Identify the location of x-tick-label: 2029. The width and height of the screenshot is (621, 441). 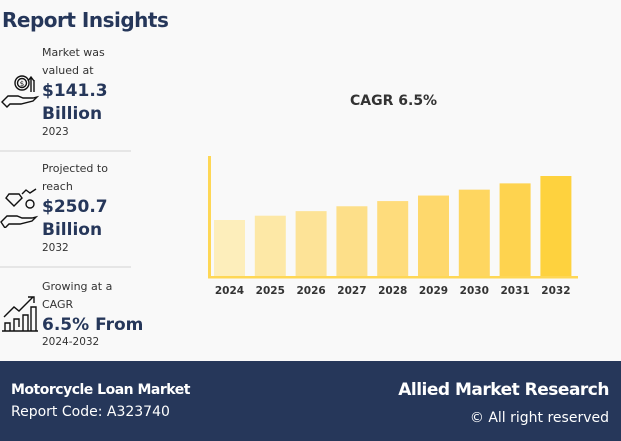
(433, 291).